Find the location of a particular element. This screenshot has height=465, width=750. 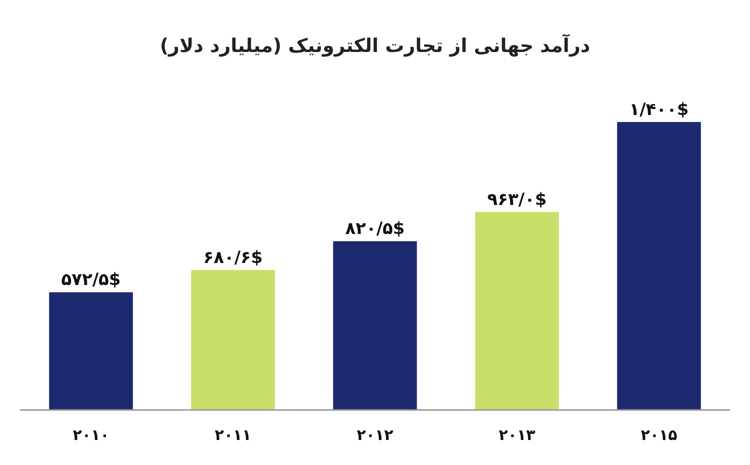

x-tick-label: ۲۰۱۲ is located at coordinates (375, 435).